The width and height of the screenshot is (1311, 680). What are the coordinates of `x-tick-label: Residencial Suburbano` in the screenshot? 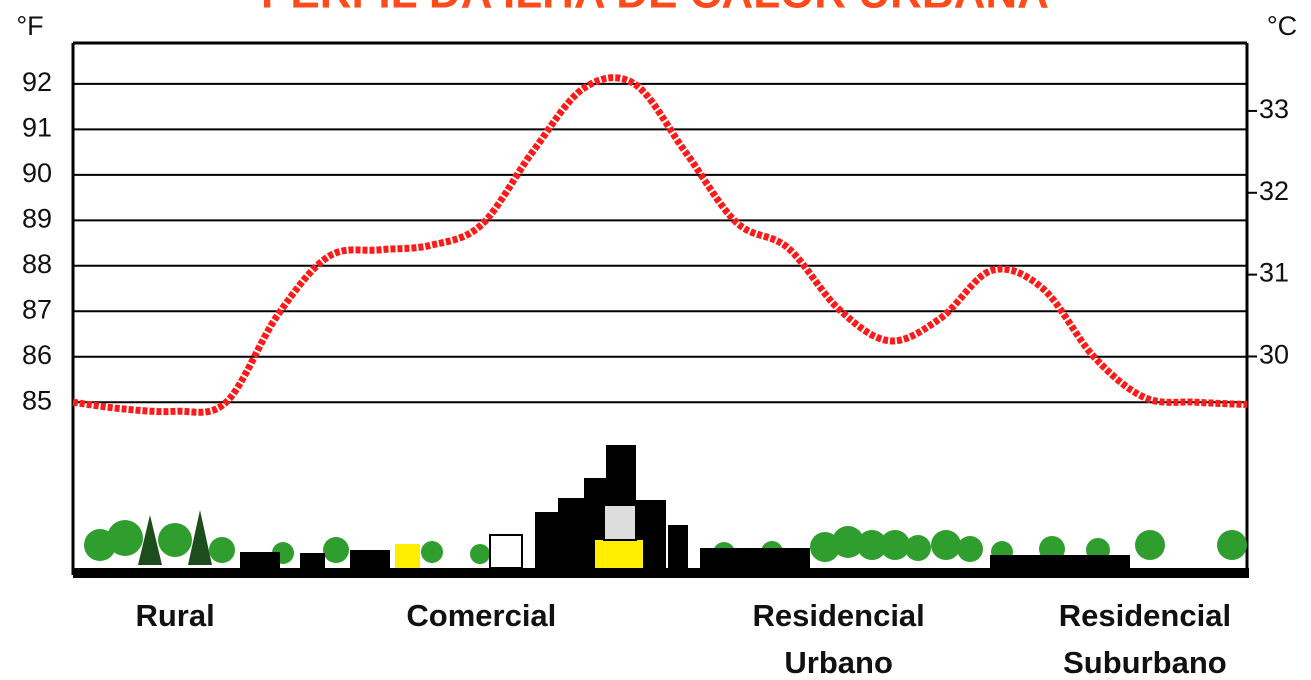 It's located at (1145, 639).